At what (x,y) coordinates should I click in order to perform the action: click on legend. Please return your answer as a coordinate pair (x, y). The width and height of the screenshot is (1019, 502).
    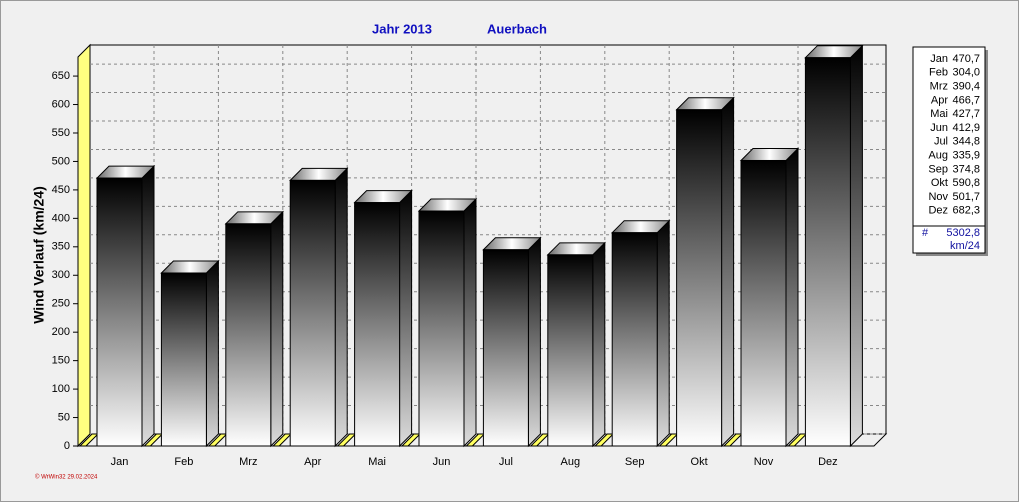
    Looking at the image, I should click on (949, 150).